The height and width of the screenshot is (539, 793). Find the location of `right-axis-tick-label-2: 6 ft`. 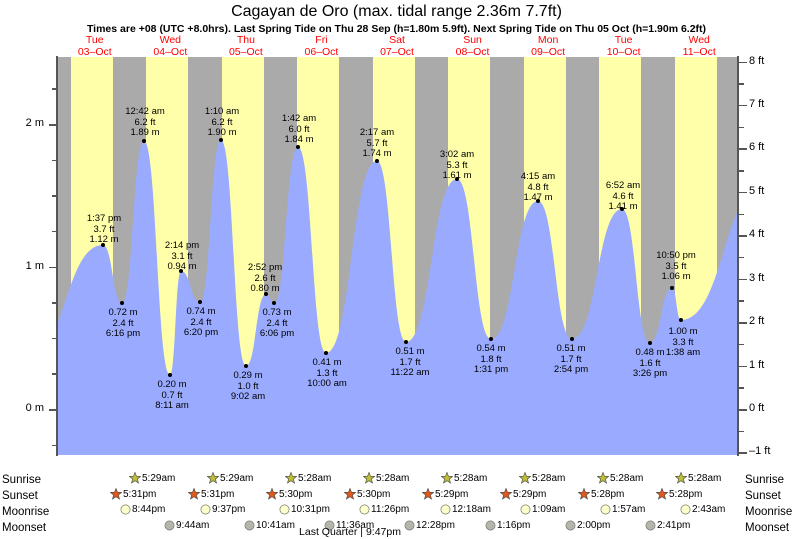

right-axis-tick-label-2: 6 ft is located at coordinates (757, 147).